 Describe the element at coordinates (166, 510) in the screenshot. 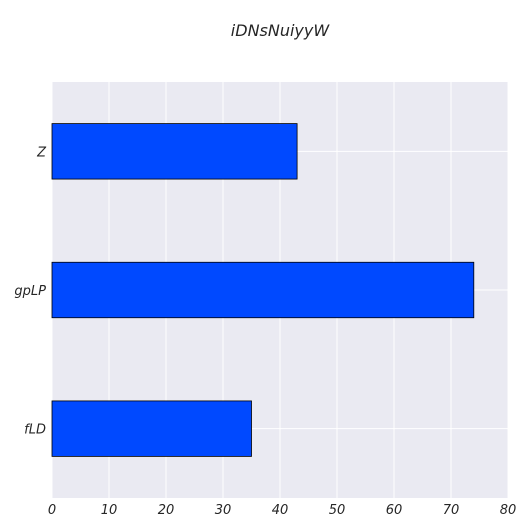

I see `x-tick-label: 20` at that location.